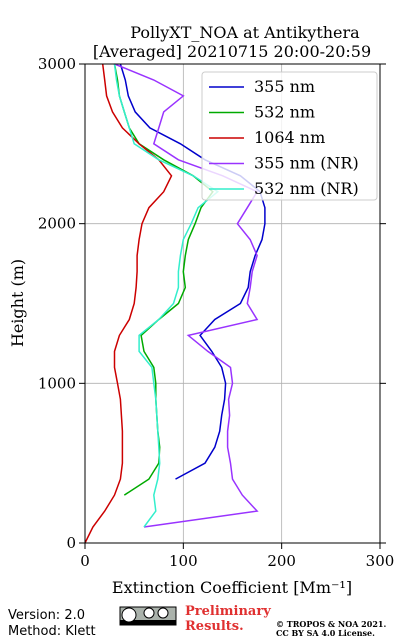  Describe the element at coordinates (214, 626) in the screenshot. I see `status: Results.` at that location.